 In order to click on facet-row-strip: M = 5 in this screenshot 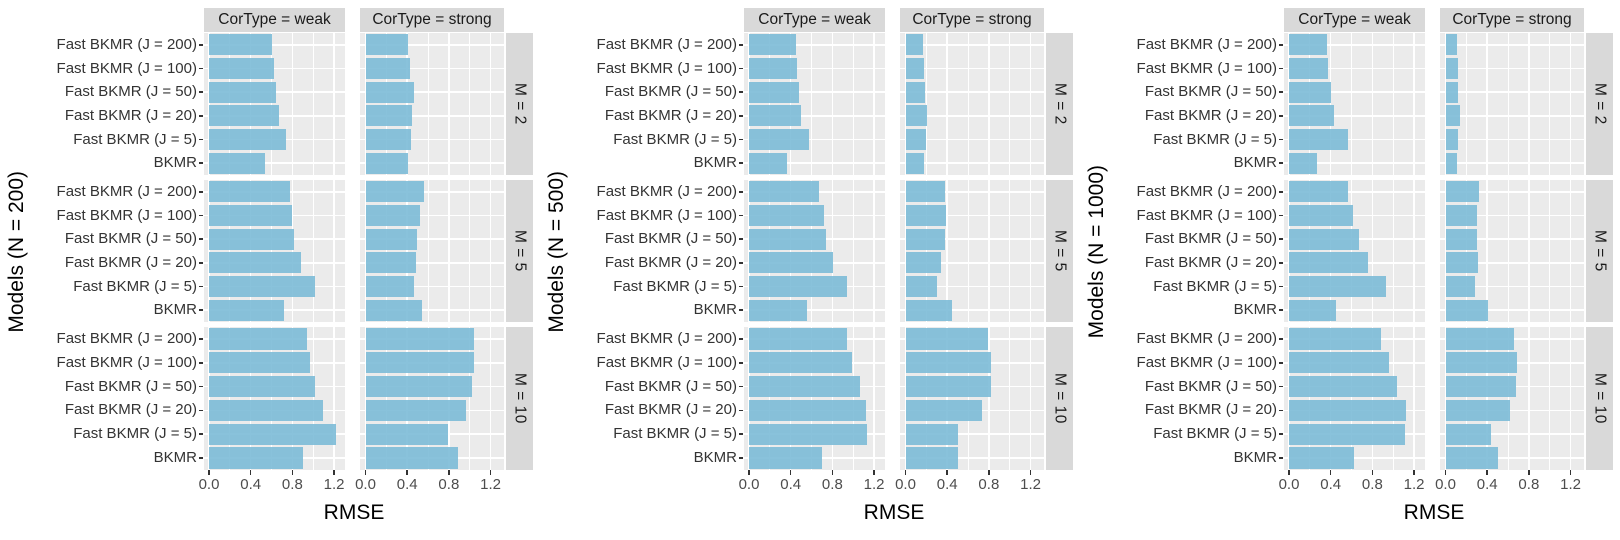, I will do `click(519, 251)`.